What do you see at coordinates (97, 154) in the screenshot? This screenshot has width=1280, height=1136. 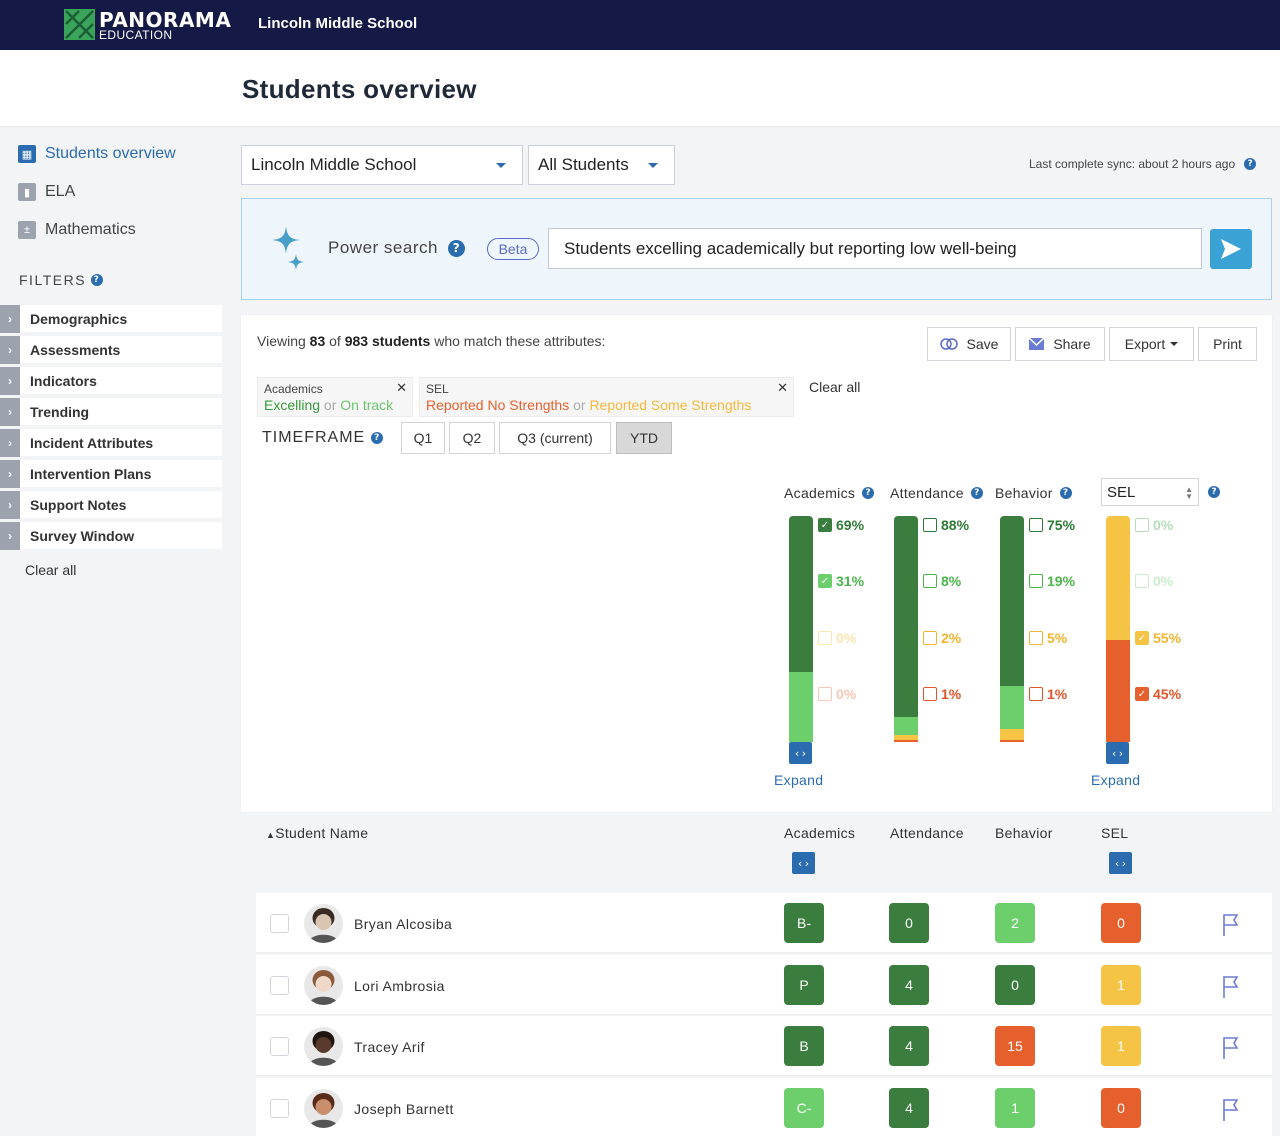 I see `nav-students-overview: ▦ Students overview` at bounding box center [97, 154].